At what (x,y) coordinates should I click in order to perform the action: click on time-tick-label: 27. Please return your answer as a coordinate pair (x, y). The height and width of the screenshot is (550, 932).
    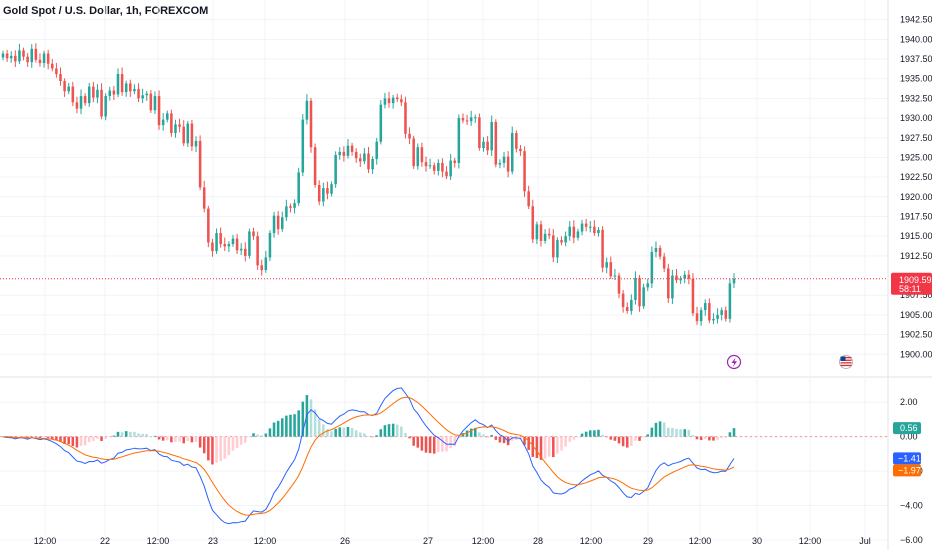
    Looking at the image, I should click on (428, 541).